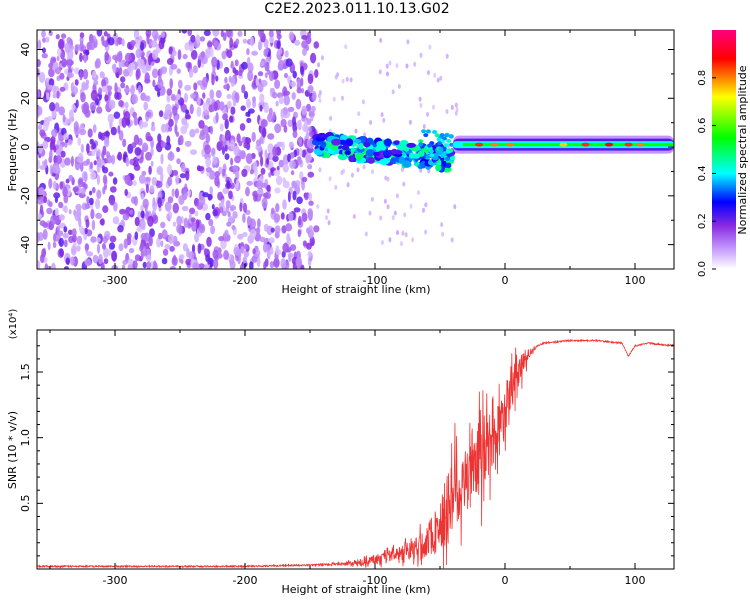 Image resolution: width=750 pixels, height=600 pixels. I want to click on colorbar-tick-label: 0.4, so click(702, 173).